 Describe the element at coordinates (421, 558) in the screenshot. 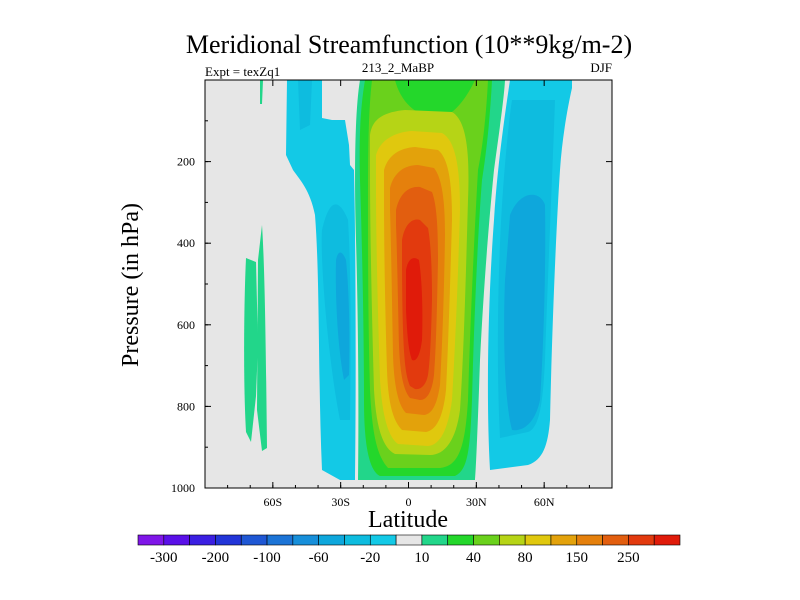

I see `colorbar-label: 10` at that location.